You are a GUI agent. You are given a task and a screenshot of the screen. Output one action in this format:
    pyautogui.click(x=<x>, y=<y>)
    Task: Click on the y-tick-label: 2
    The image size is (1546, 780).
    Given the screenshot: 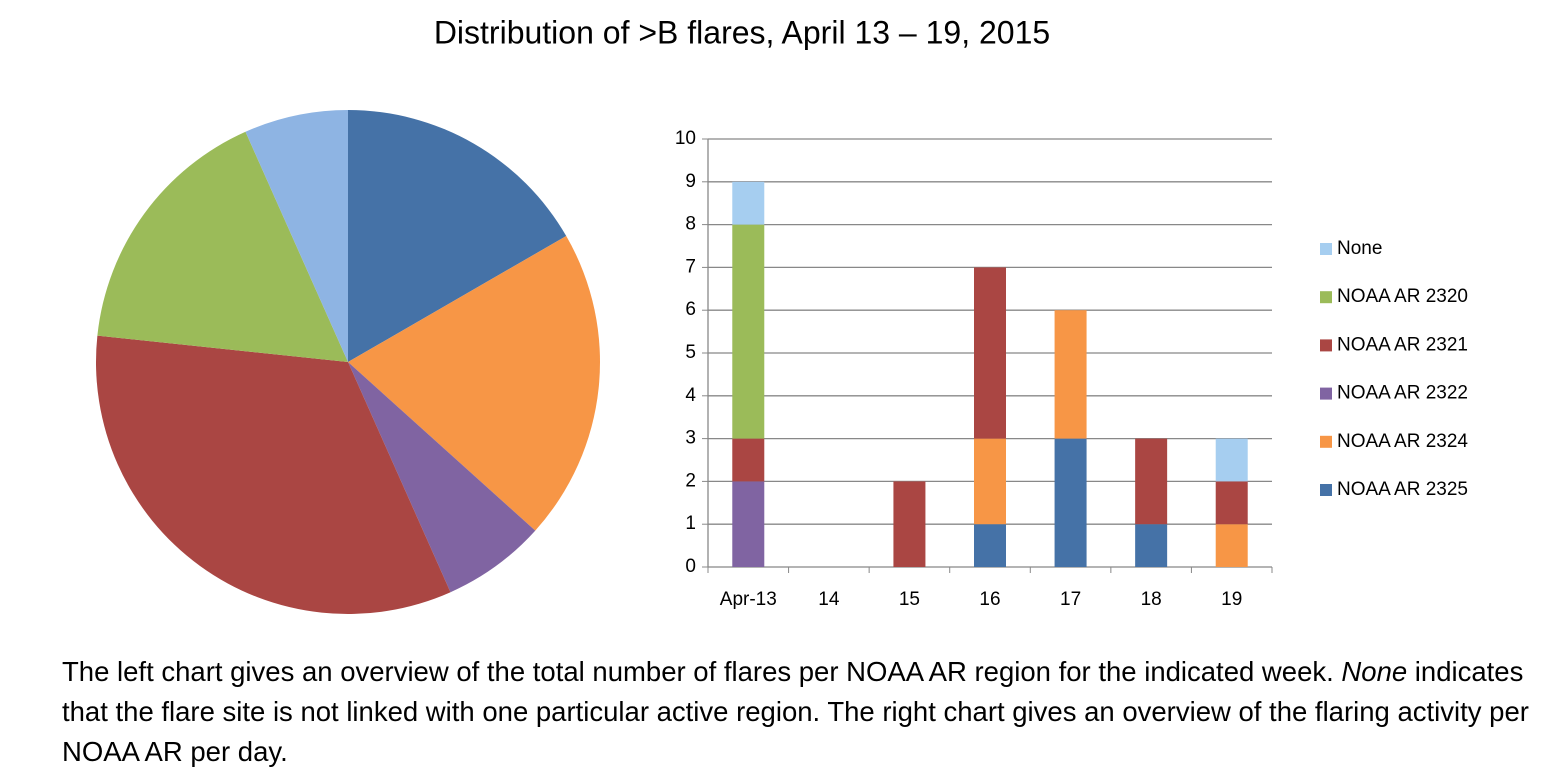 What is the action you would take?
    pyautogui.click(x=690, y=480)
    